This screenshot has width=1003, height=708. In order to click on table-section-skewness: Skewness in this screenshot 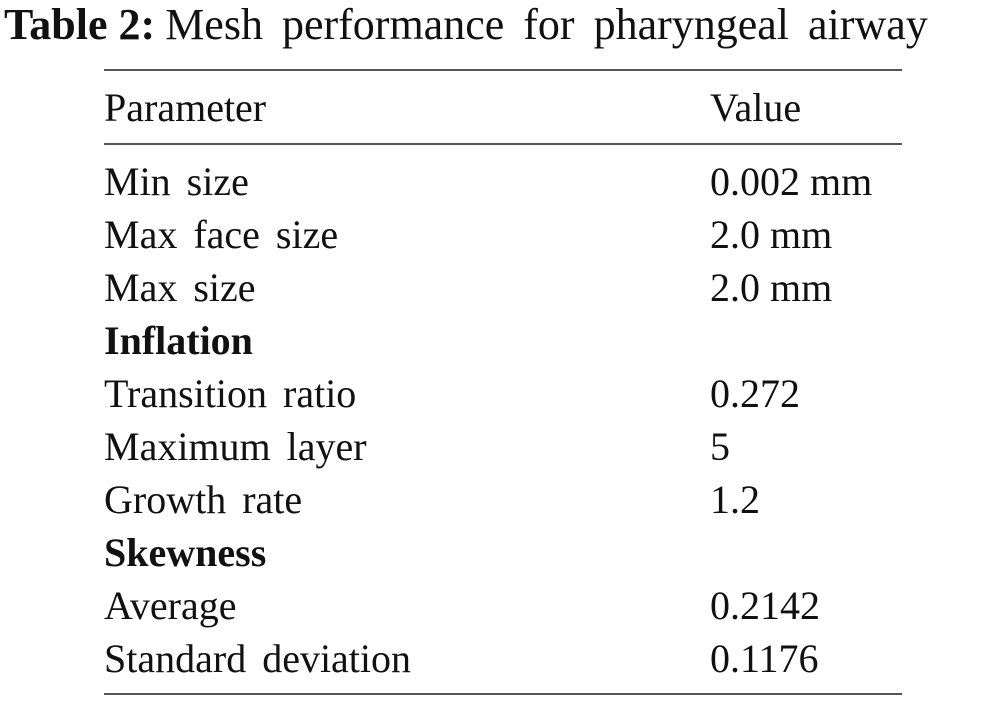, I will do `click(503, 552)`.